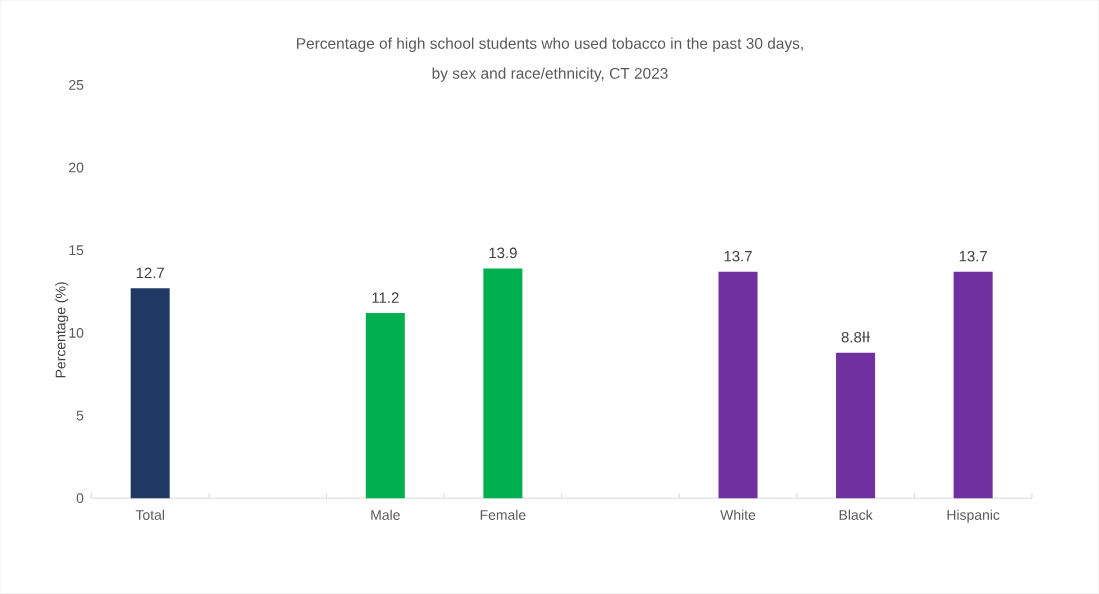 Image resolution: width=1099 pixels, height=594 pixels. What do you see at coordinates (150, 515) in the screenshot?
I see `x-tick-label: Total` at bounding box center [150, 515].